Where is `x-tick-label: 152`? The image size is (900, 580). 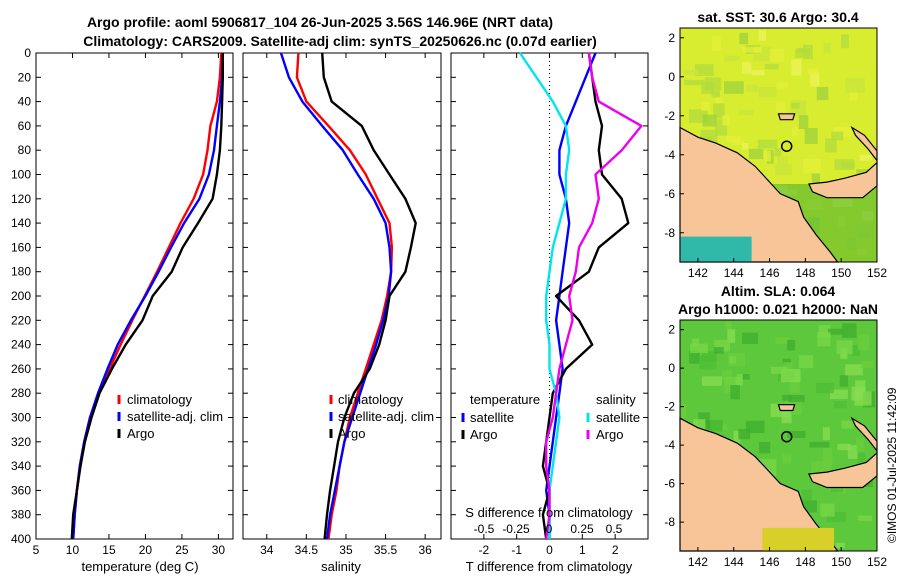 x-tick-label: 152 is located at coordinates (877, 562).